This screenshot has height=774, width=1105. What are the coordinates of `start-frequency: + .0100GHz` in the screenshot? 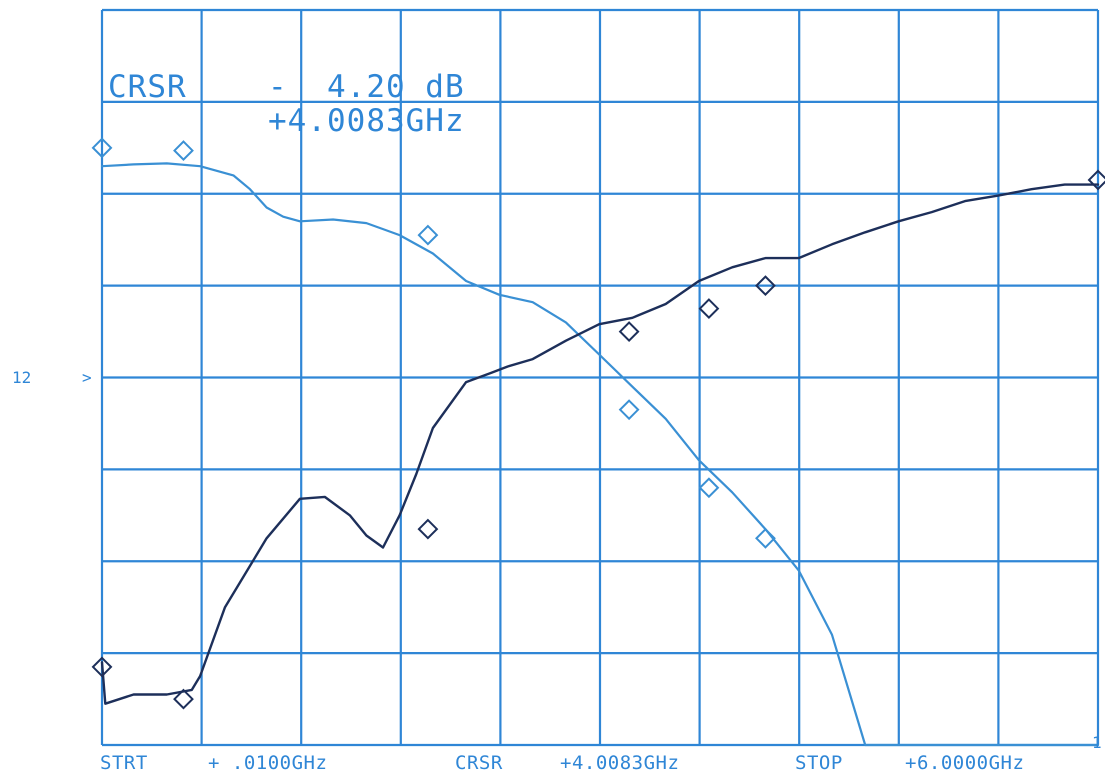 It's located at (267, 763).